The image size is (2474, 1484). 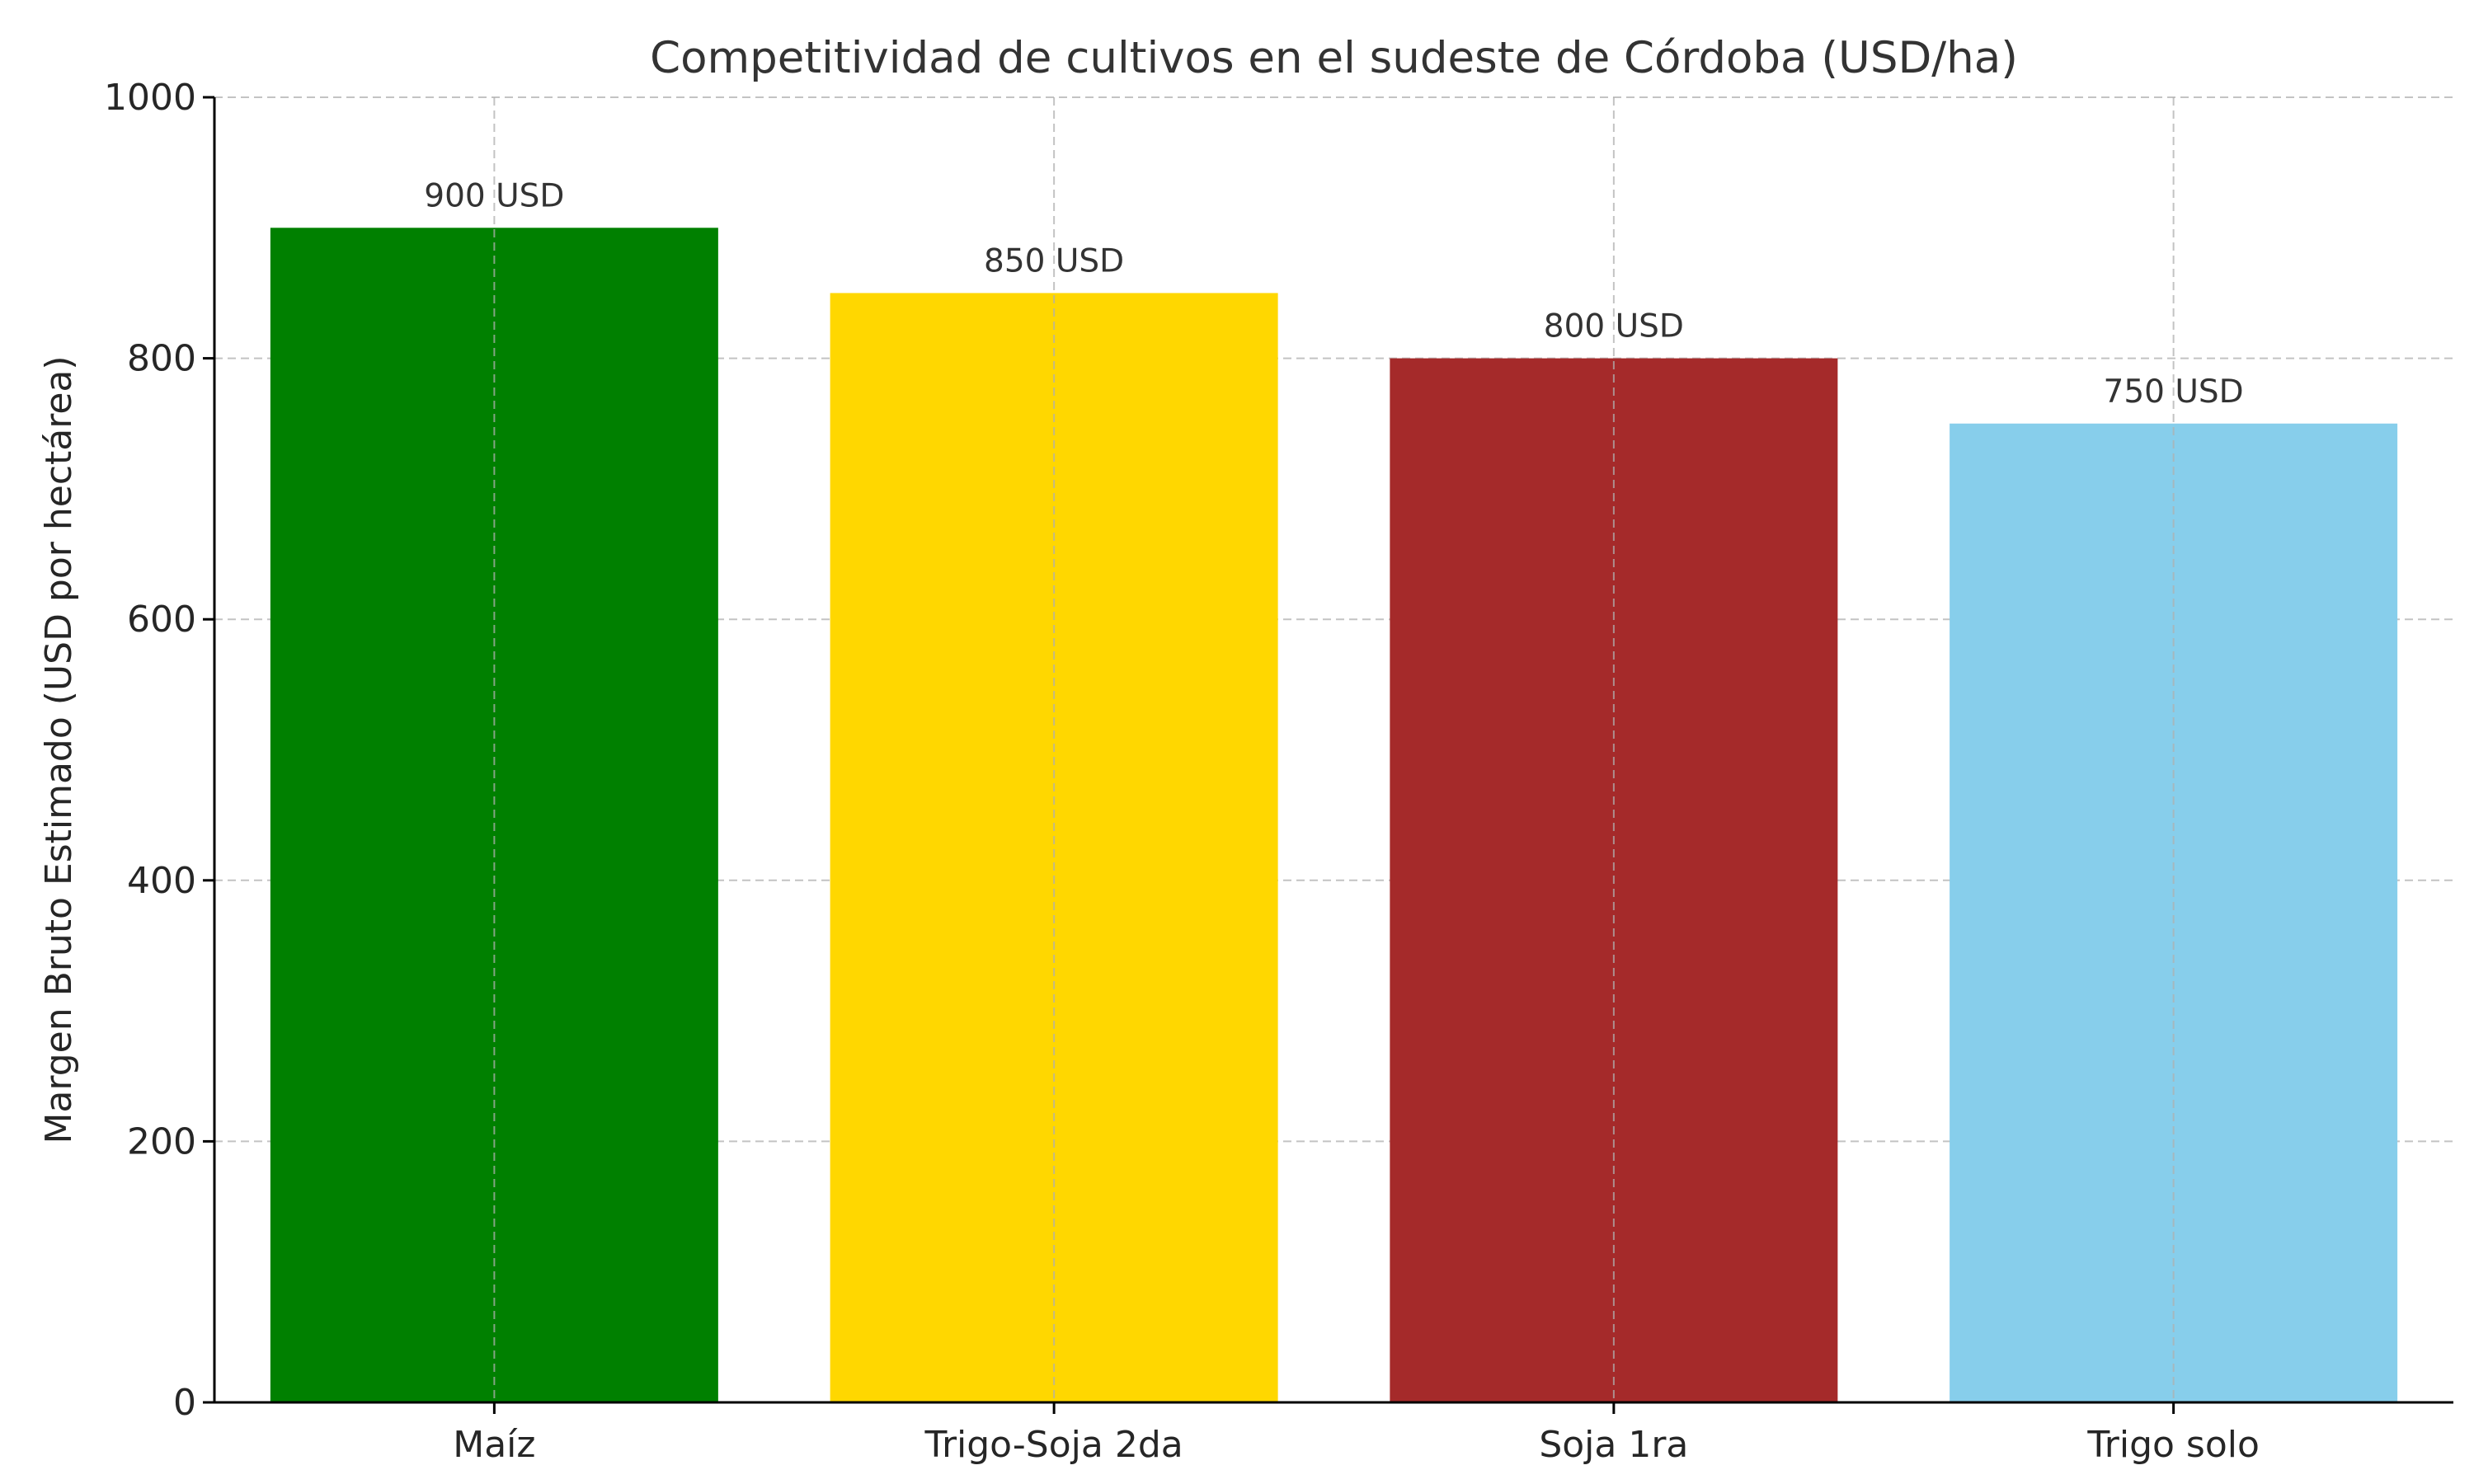 I want to click on x-tick-label: Soja 1ra, so click(x=1613, y=1445).